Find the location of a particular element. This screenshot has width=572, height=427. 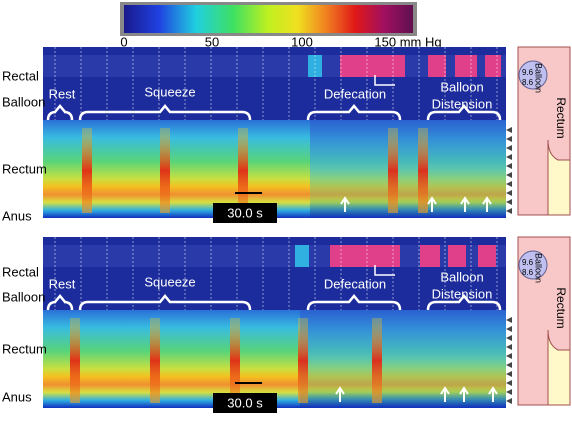

colorbar is located at coordinates (268, 19).